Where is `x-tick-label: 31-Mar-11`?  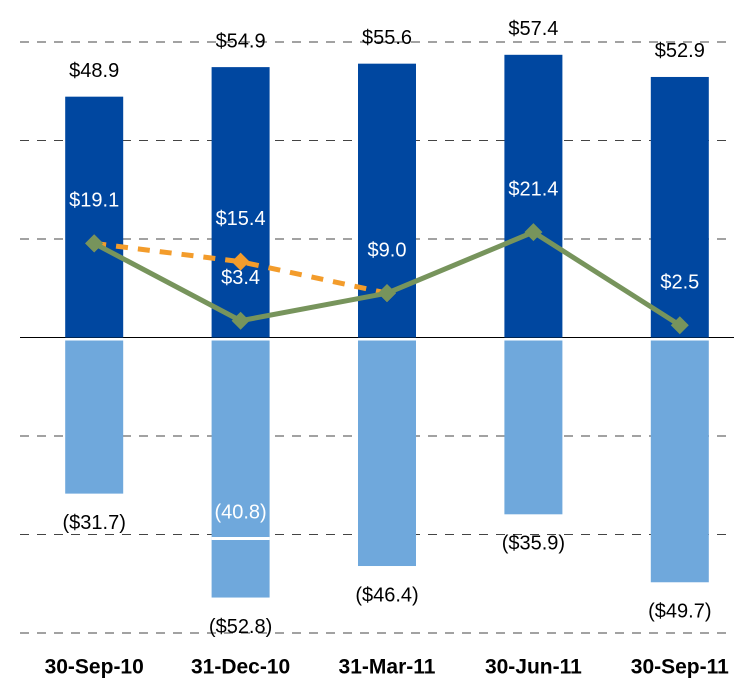
x-tick-label: 31-Mar-11 is located at coordinates (387, 667).